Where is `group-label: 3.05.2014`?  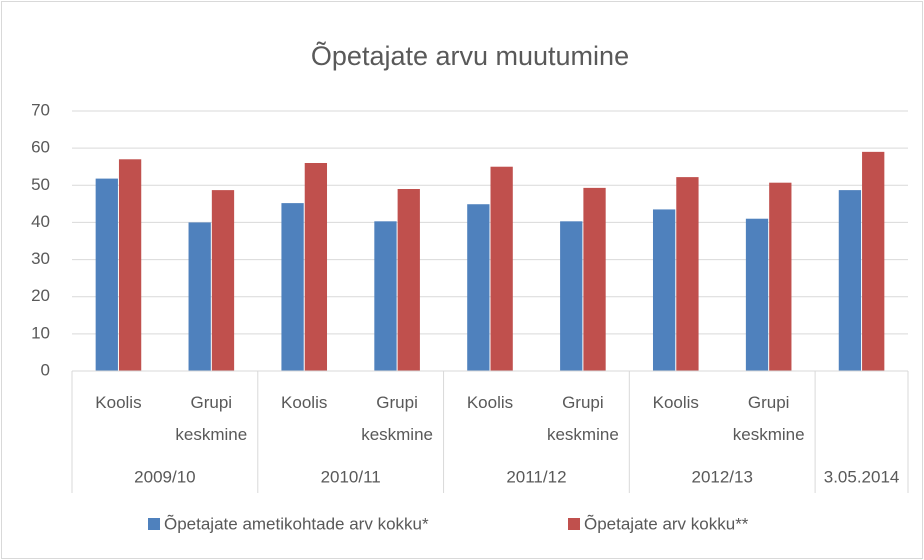 group-label: 3.05.2014 is located at coordinates (862, 476).